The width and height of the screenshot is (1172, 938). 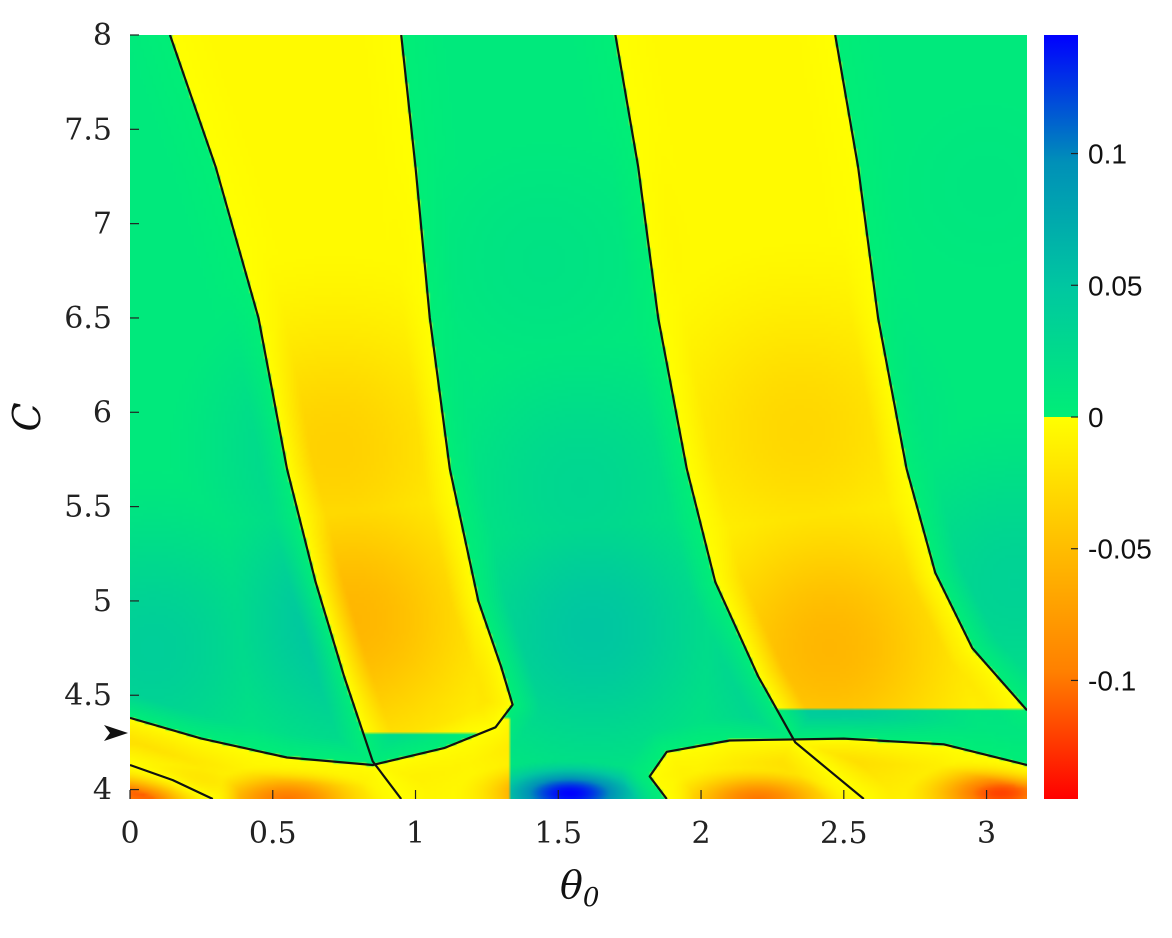 I want to click on colorbar-tick-label: 0.1, so click(x=1107, y=154).